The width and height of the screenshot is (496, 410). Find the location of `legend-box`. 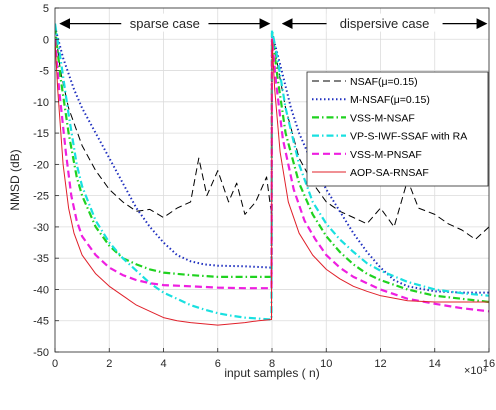

legend-box is located at coordinates (397, 129).